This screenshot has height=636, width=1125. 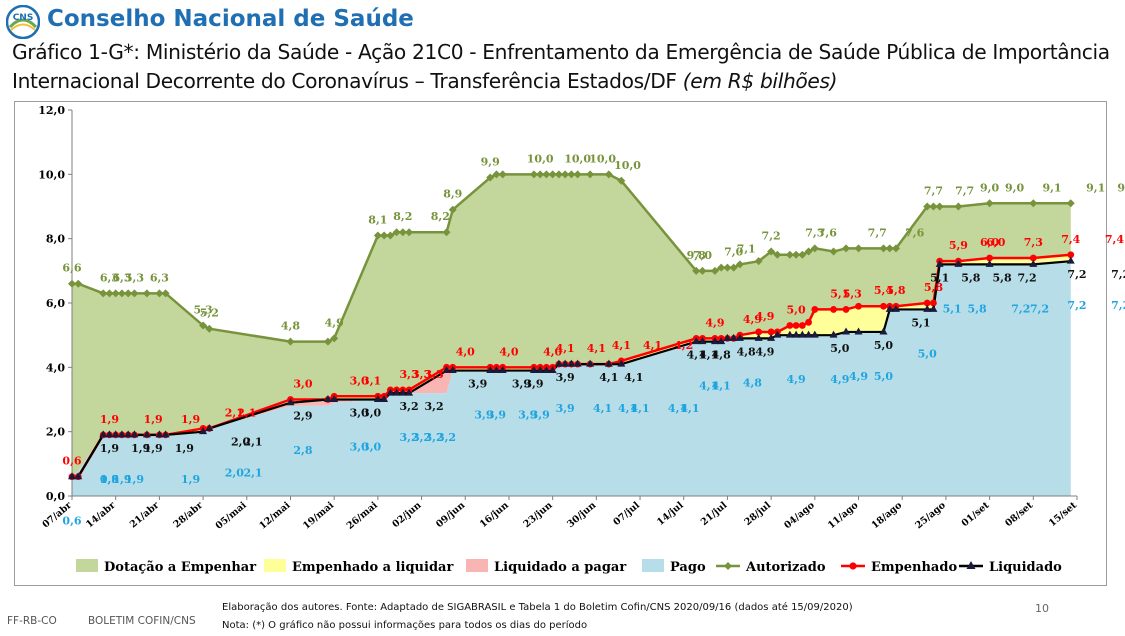 I want to click on autorizado-data-label: 7,3, so click(x=814, y=232).